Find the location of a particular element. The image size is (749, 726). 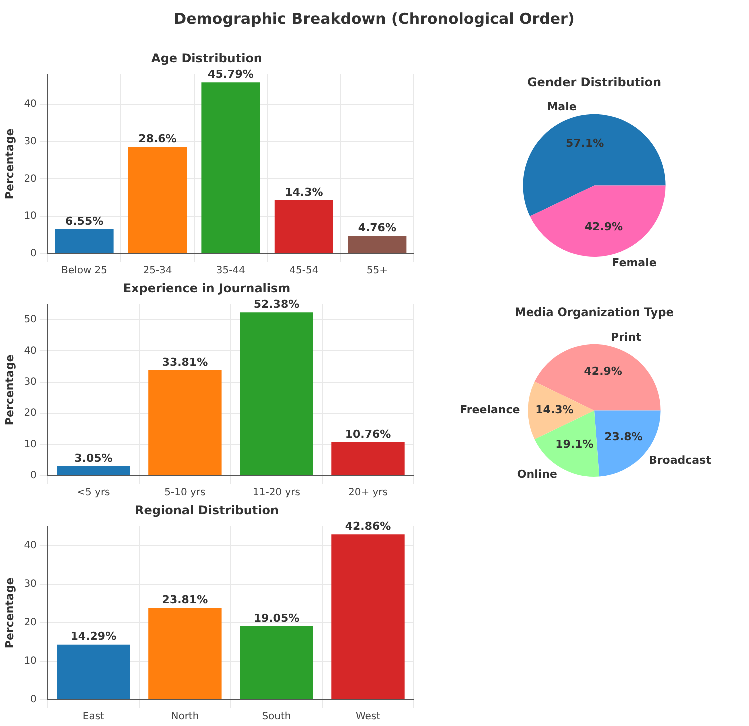

slice-label: Freelance is located at coordinates (490, 410).